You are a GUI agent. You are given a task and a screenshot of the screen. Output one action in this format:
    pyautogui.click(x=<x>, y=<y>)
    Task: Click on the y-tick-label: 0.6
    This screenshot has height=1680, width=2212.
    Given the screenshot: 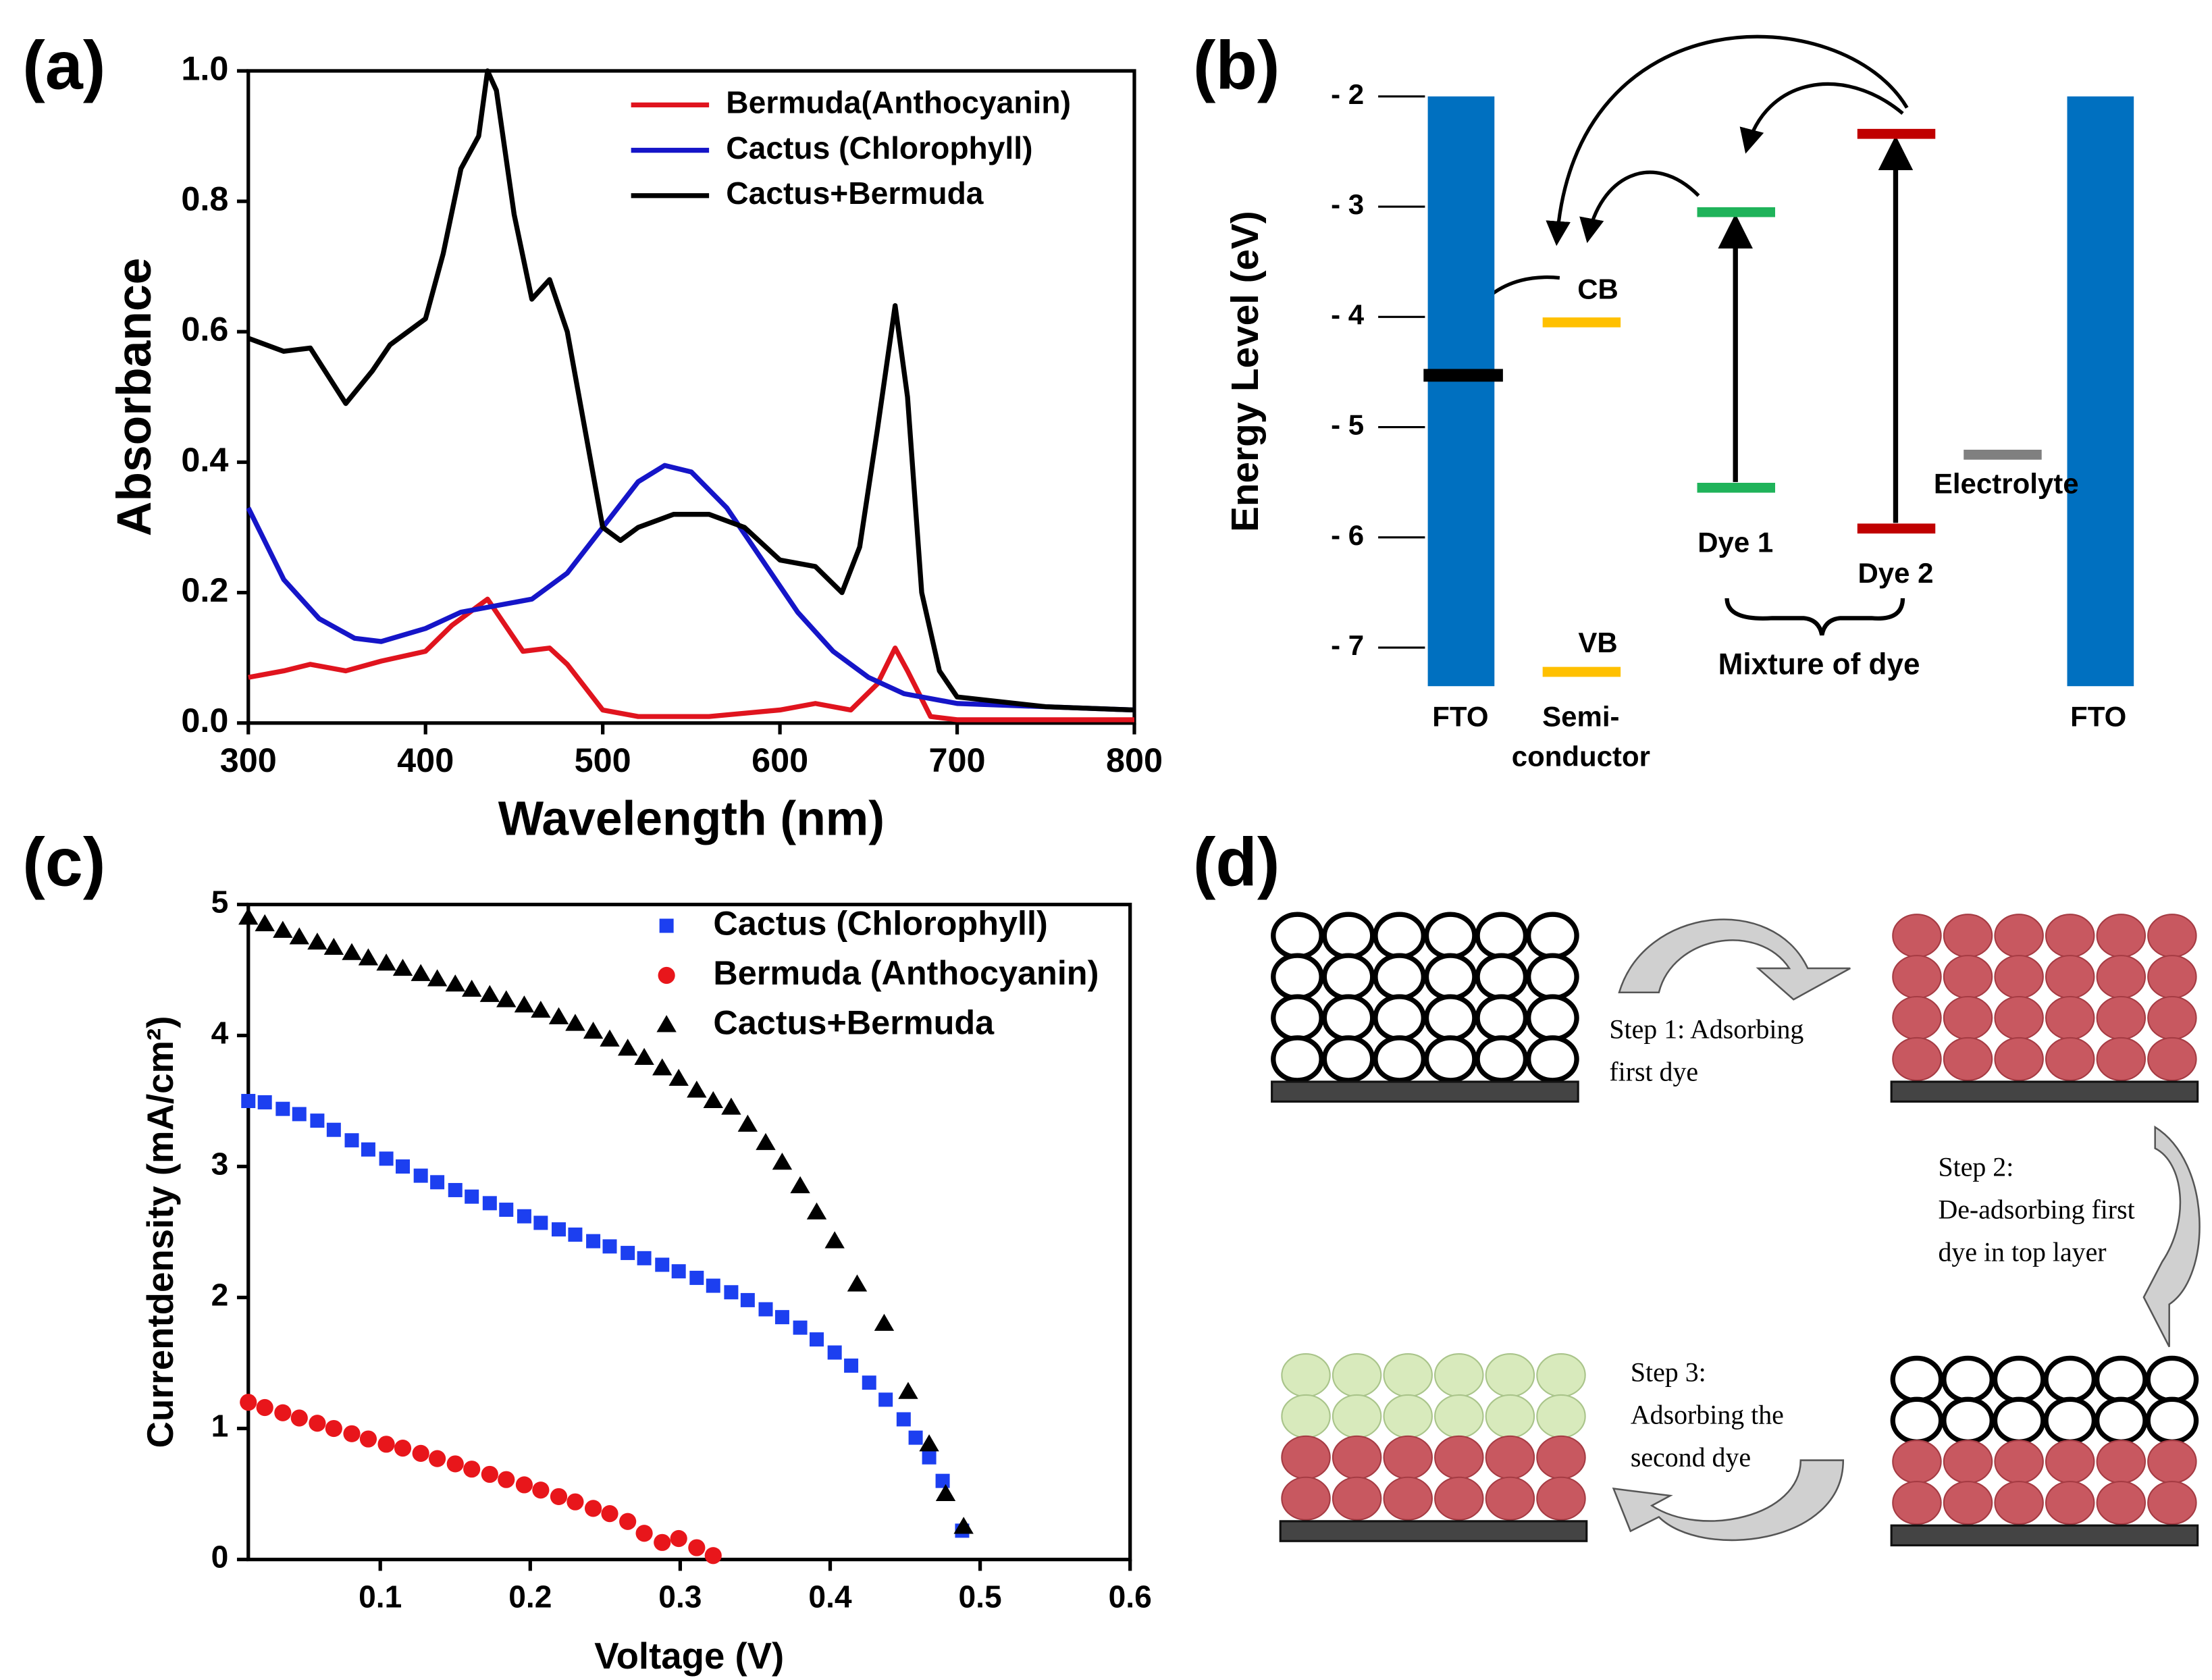 What is the action you would take?
    pyautogui.click(x=204, y=329)
    